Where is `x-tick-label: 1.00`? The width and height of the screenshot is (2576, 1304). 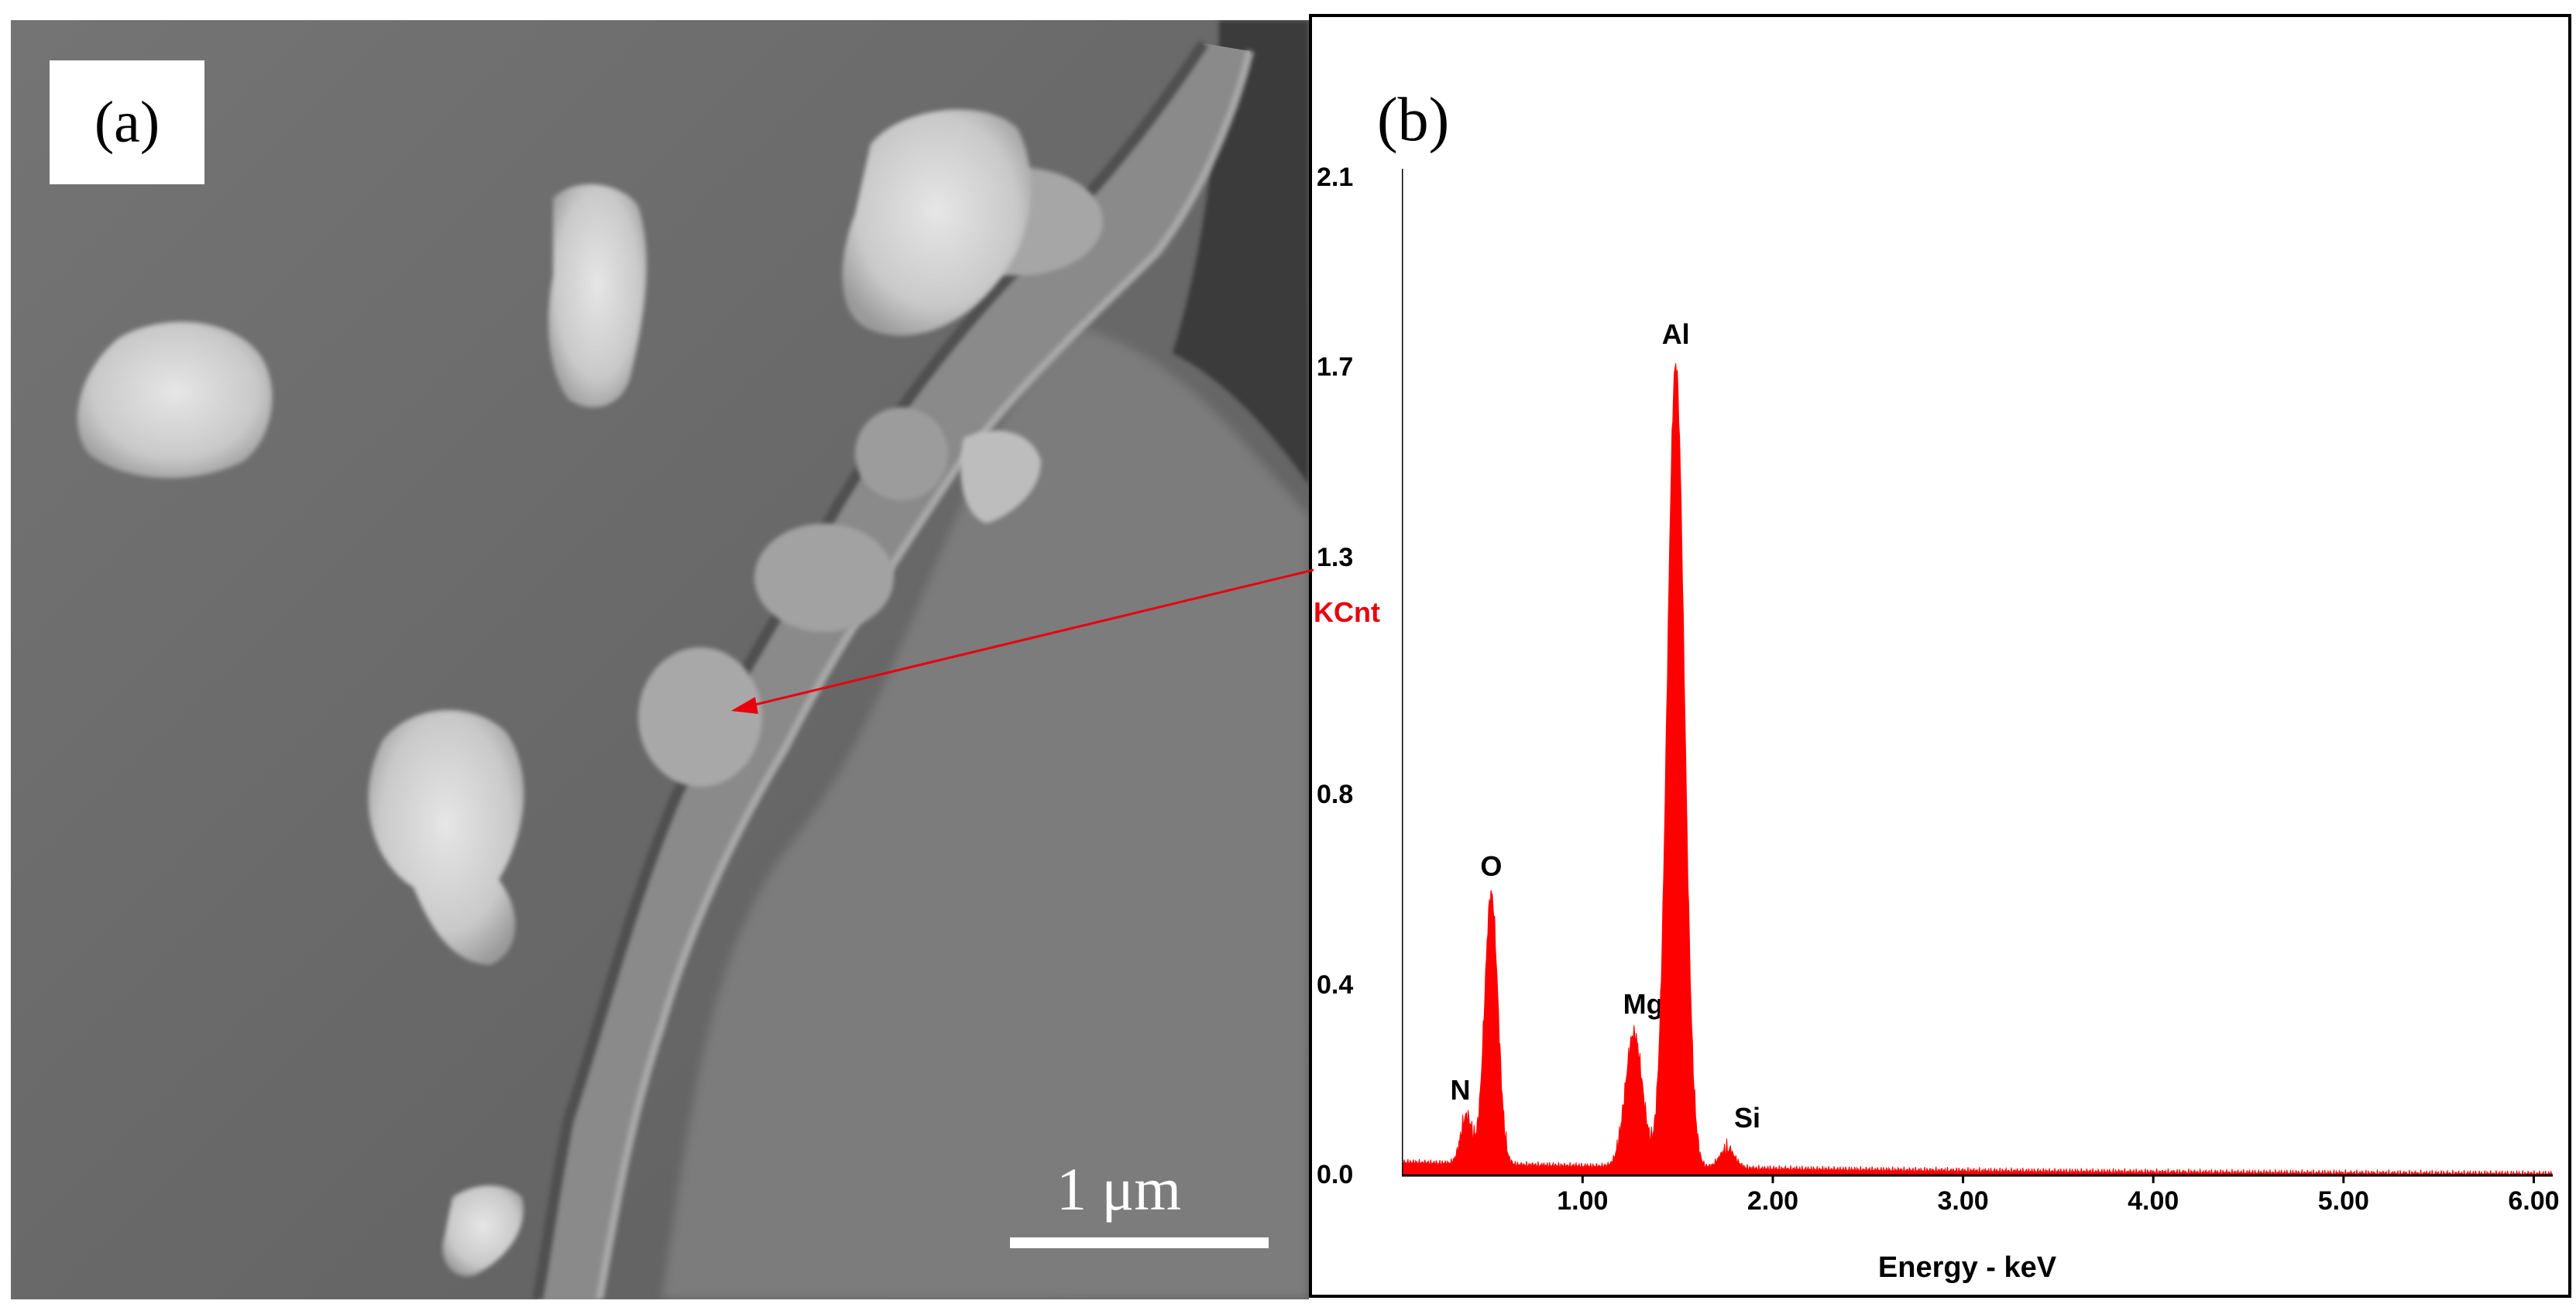
x-tick-label: 1.00 is located at coordinates (1583, 1201).